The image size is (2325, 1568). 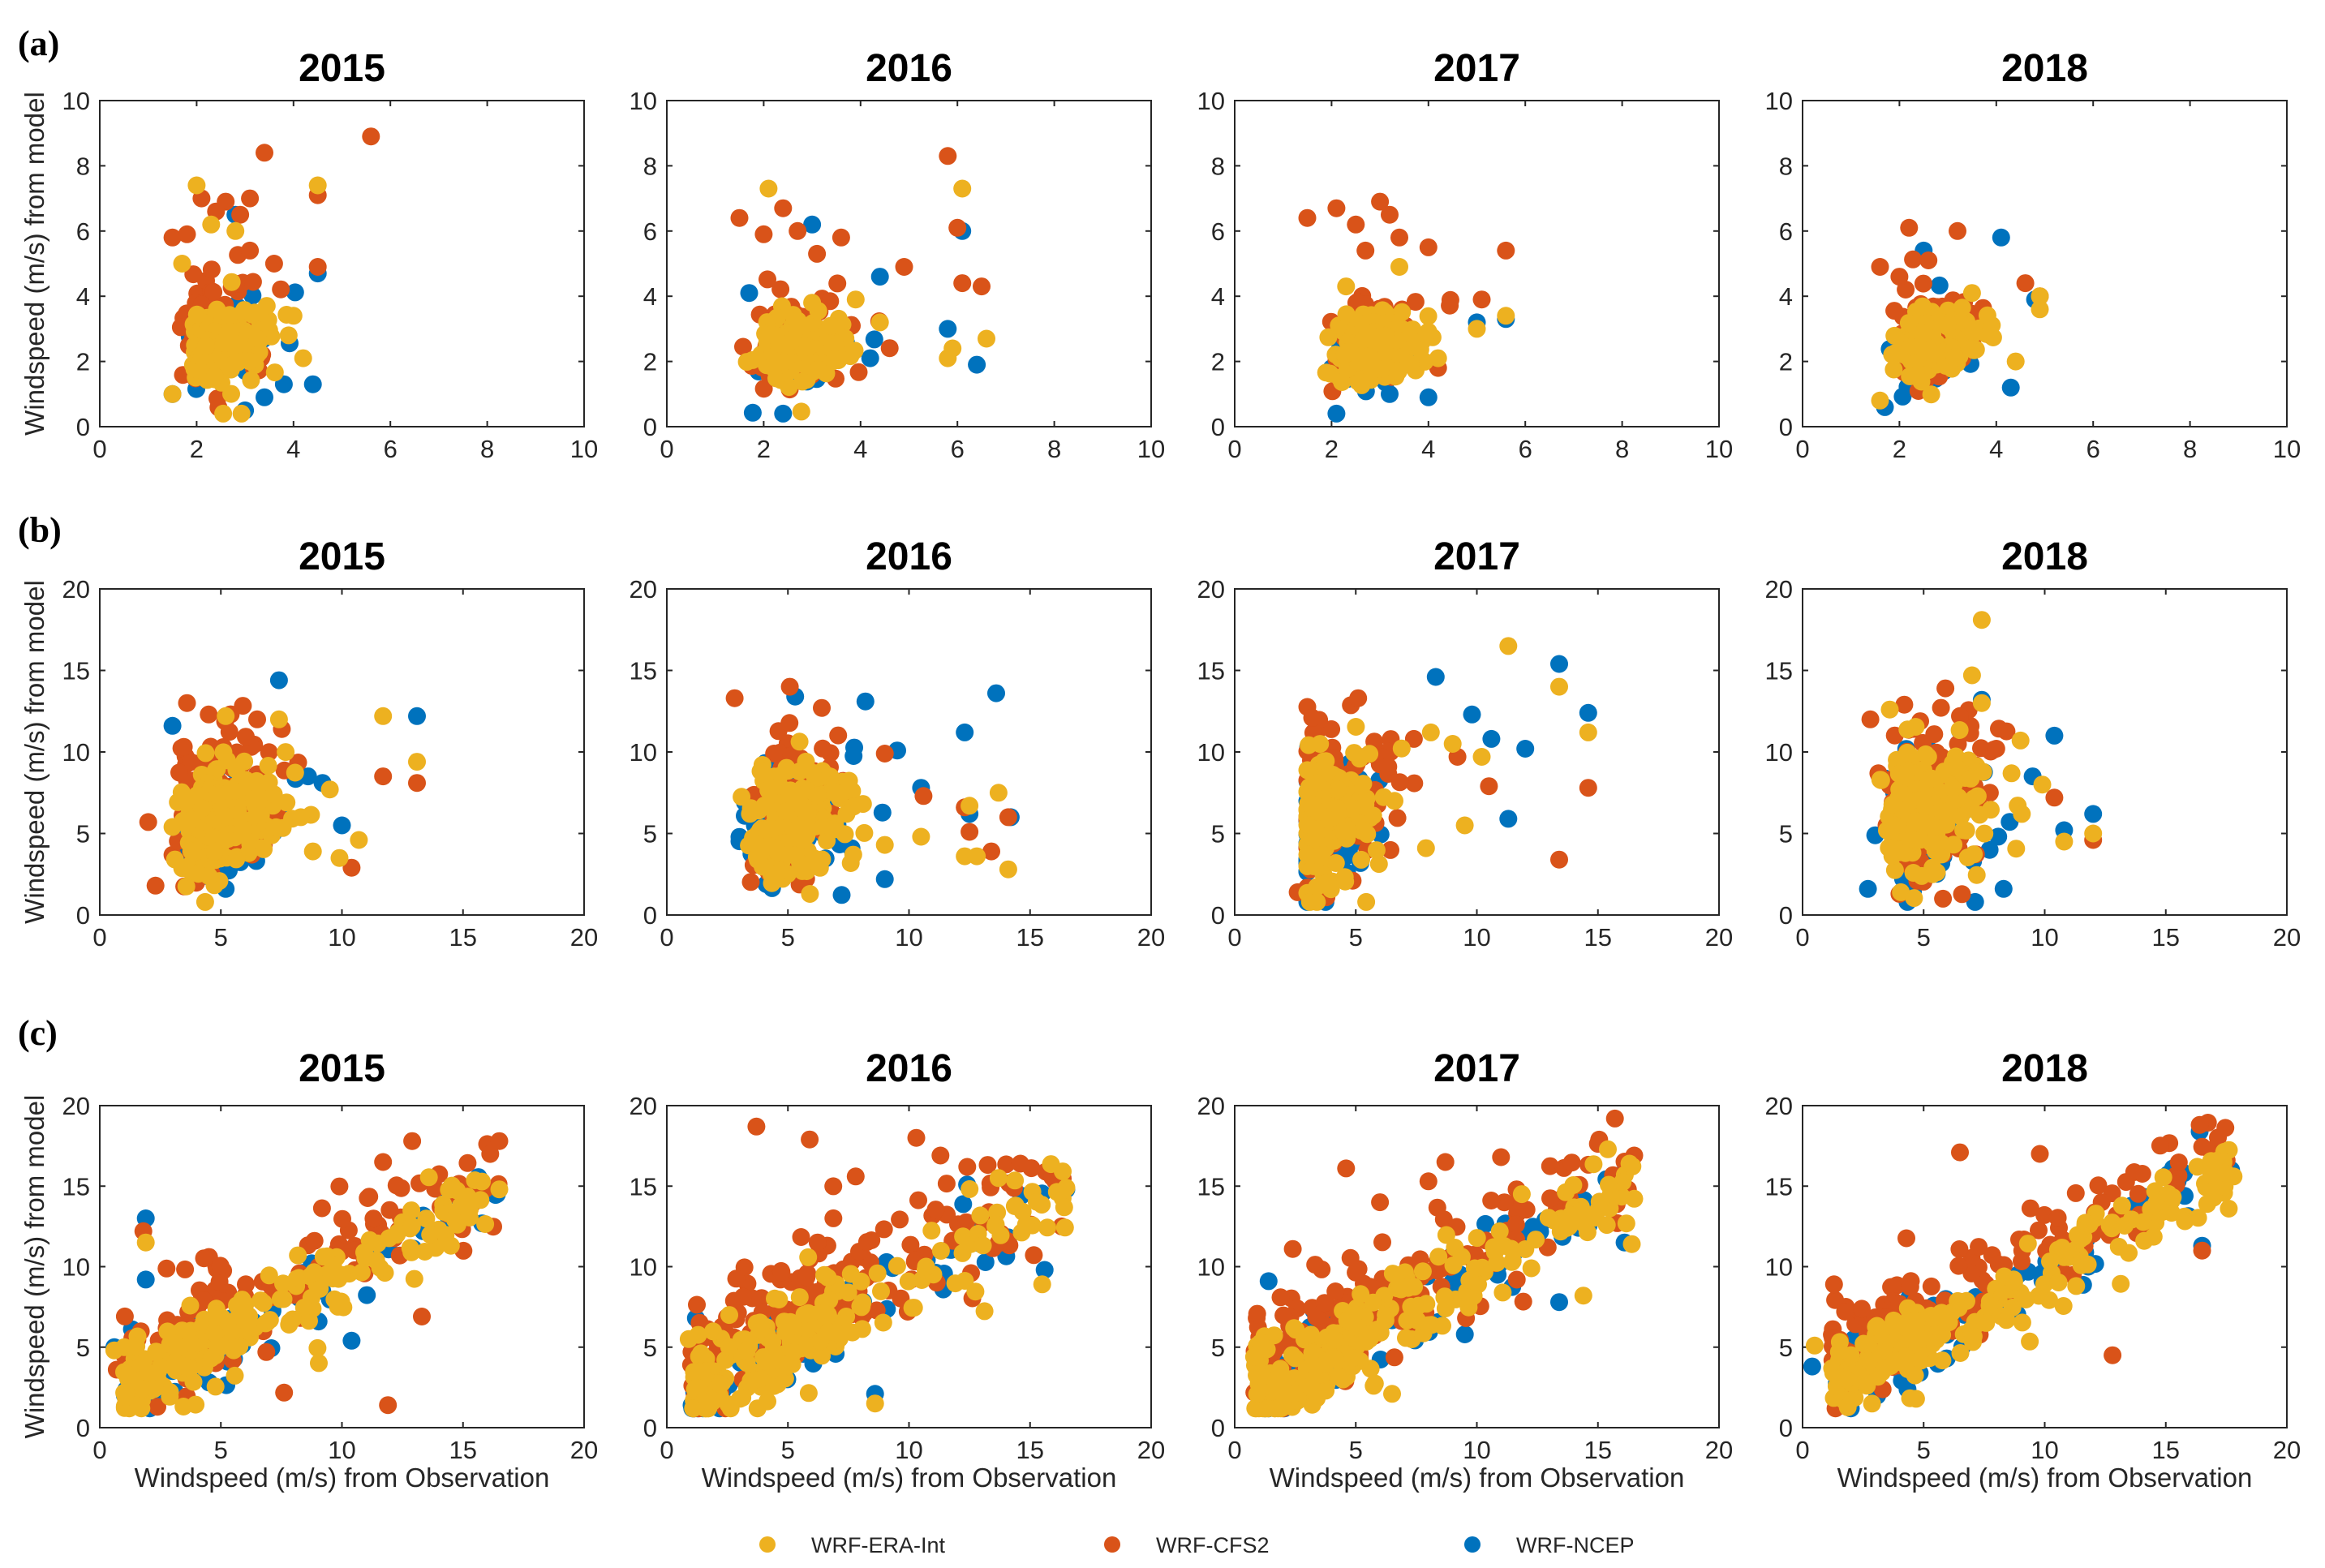 I want to click on x-tick-label: 8, so click(x=2190, y=449).